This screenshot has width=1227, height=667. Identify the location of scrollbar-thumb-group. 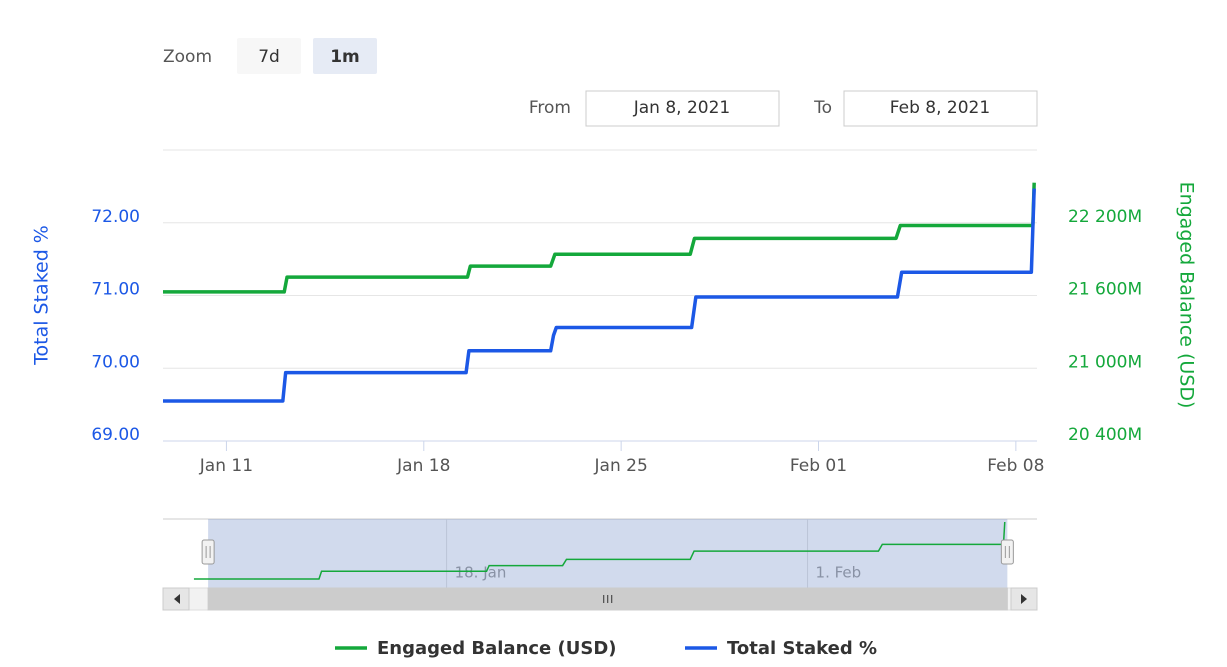
(607, 599).